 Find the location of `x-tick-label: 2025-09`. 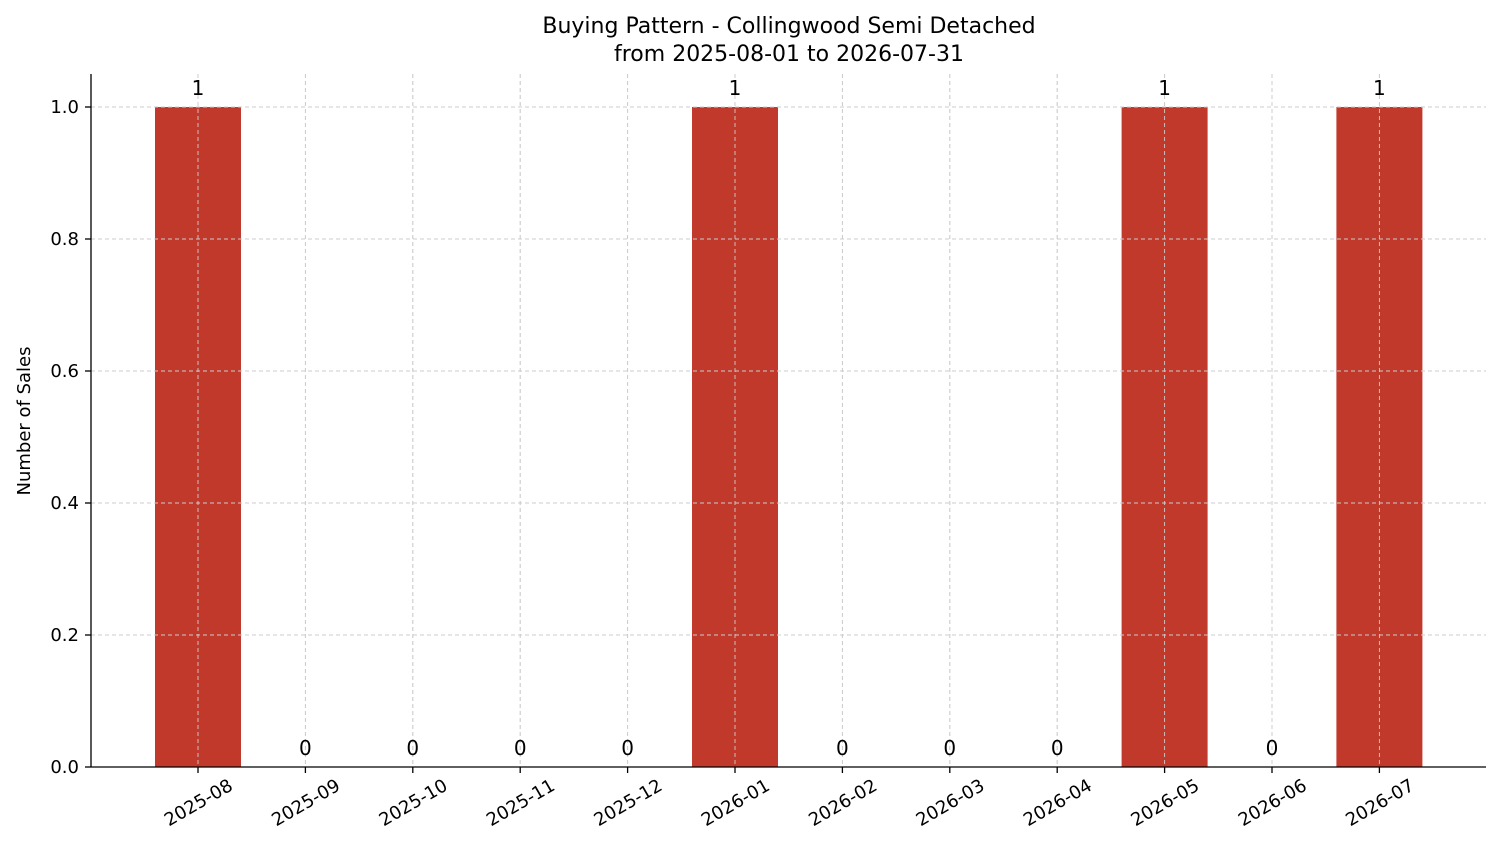

x-tick-label: 2025-09 is located at coordinates (306, 803).